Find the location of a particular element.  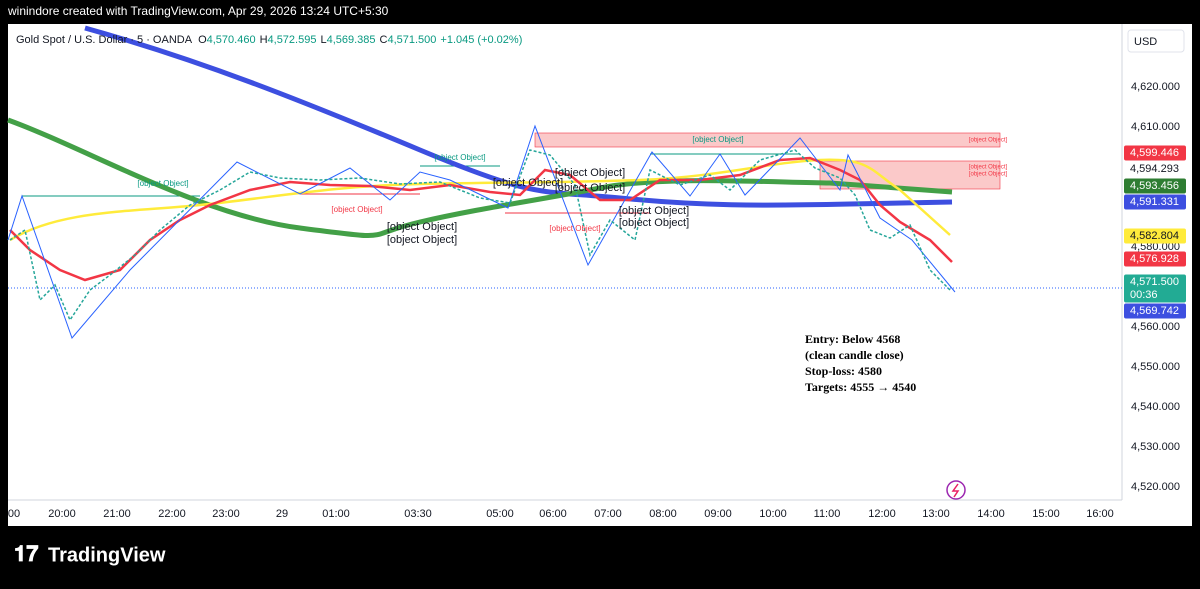

price-label: 4,599.446 is located at coordinates (1154, 153).